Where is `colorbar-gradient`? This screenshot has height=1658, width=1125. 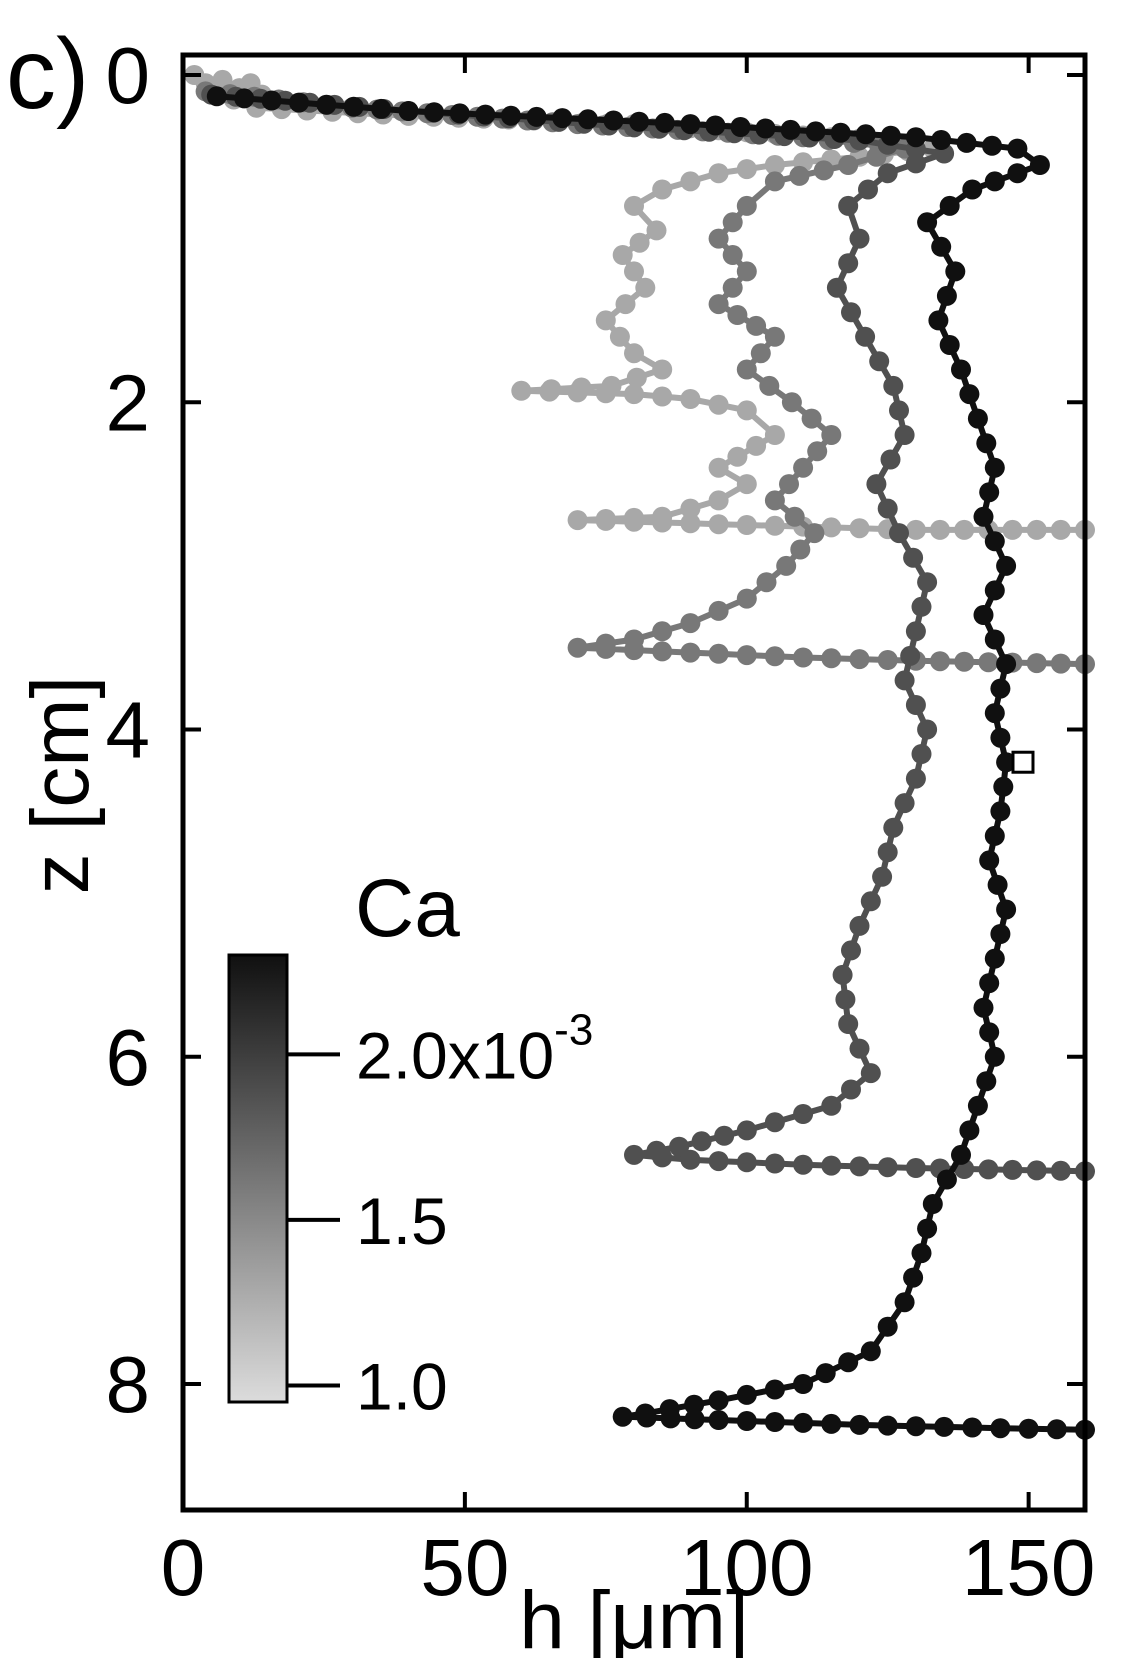
colorbar-gradient is located at coordinates (258, 1178).